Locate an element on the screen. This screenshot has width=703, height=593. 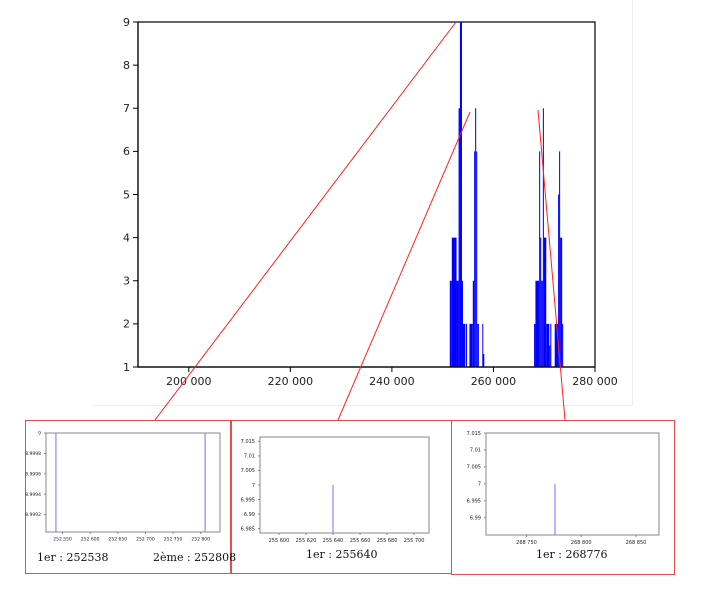
y-tick-label: 1 is located at coordinates (126, 367).